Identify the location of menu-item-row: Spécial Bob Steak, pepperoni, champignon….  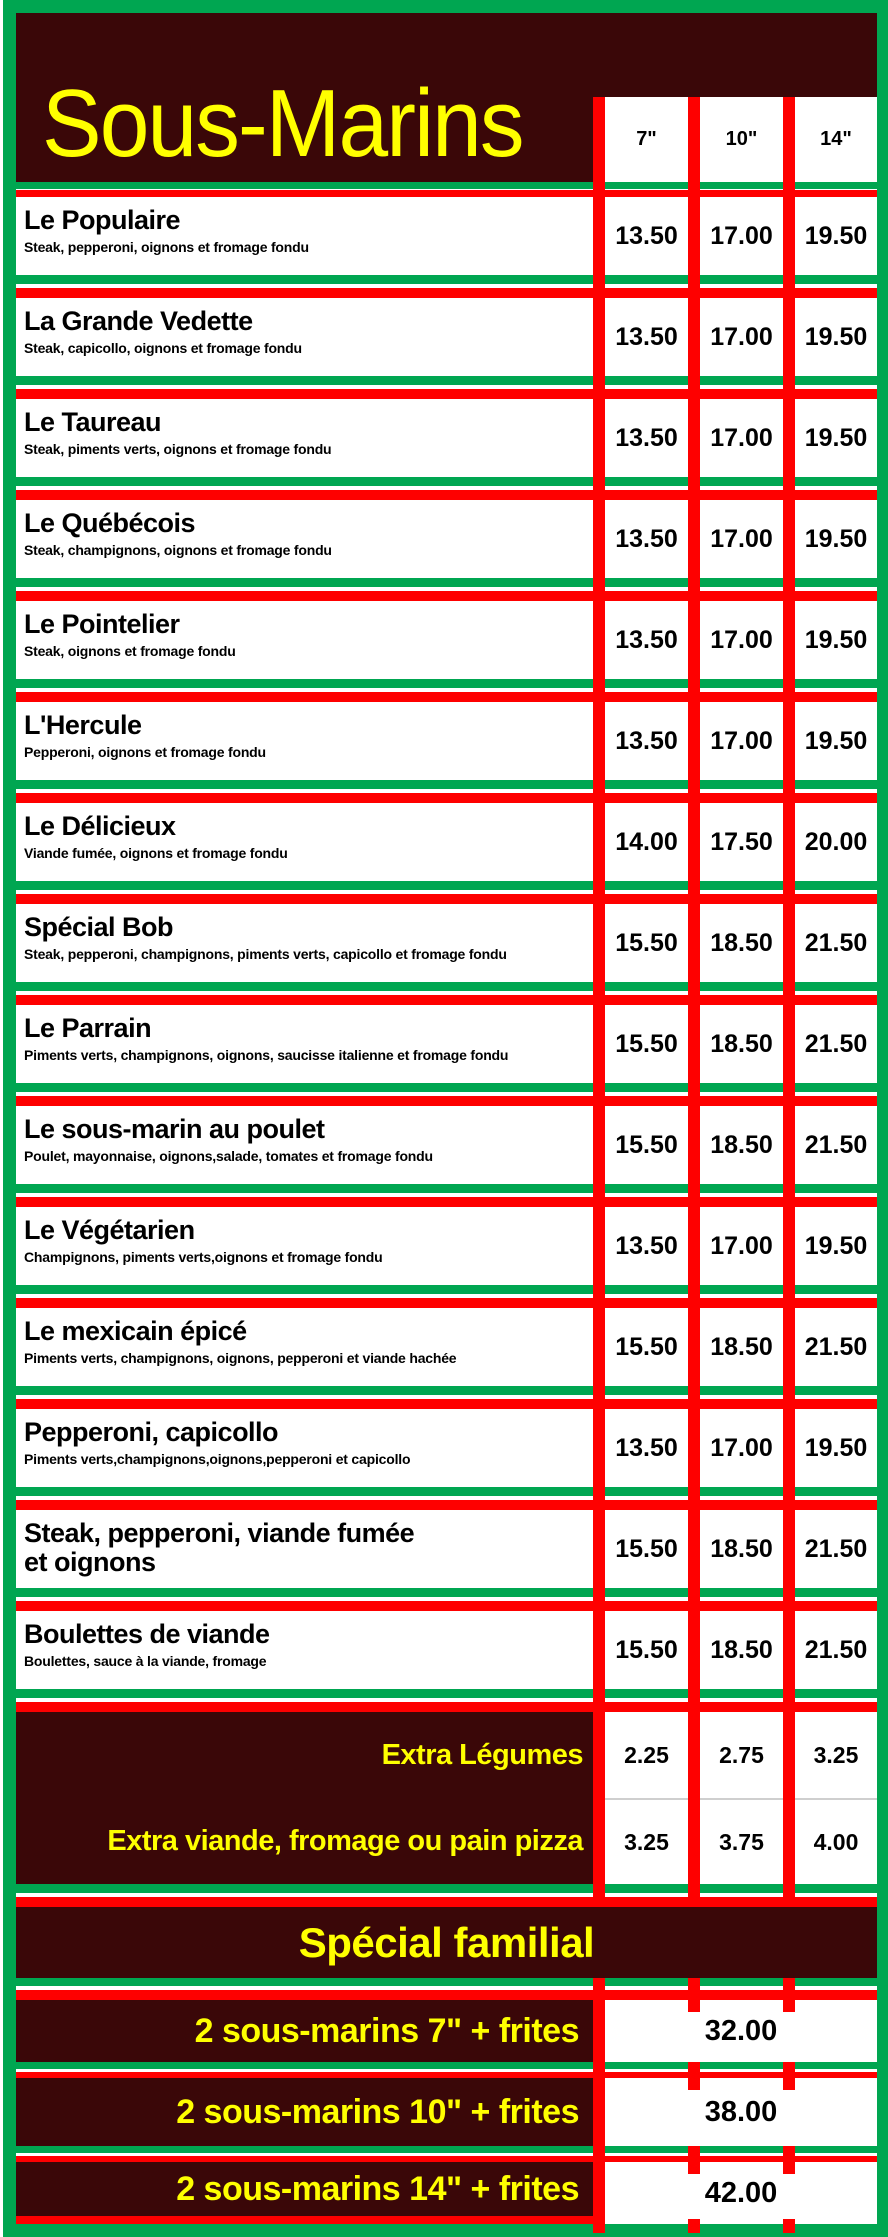
(446, 943).